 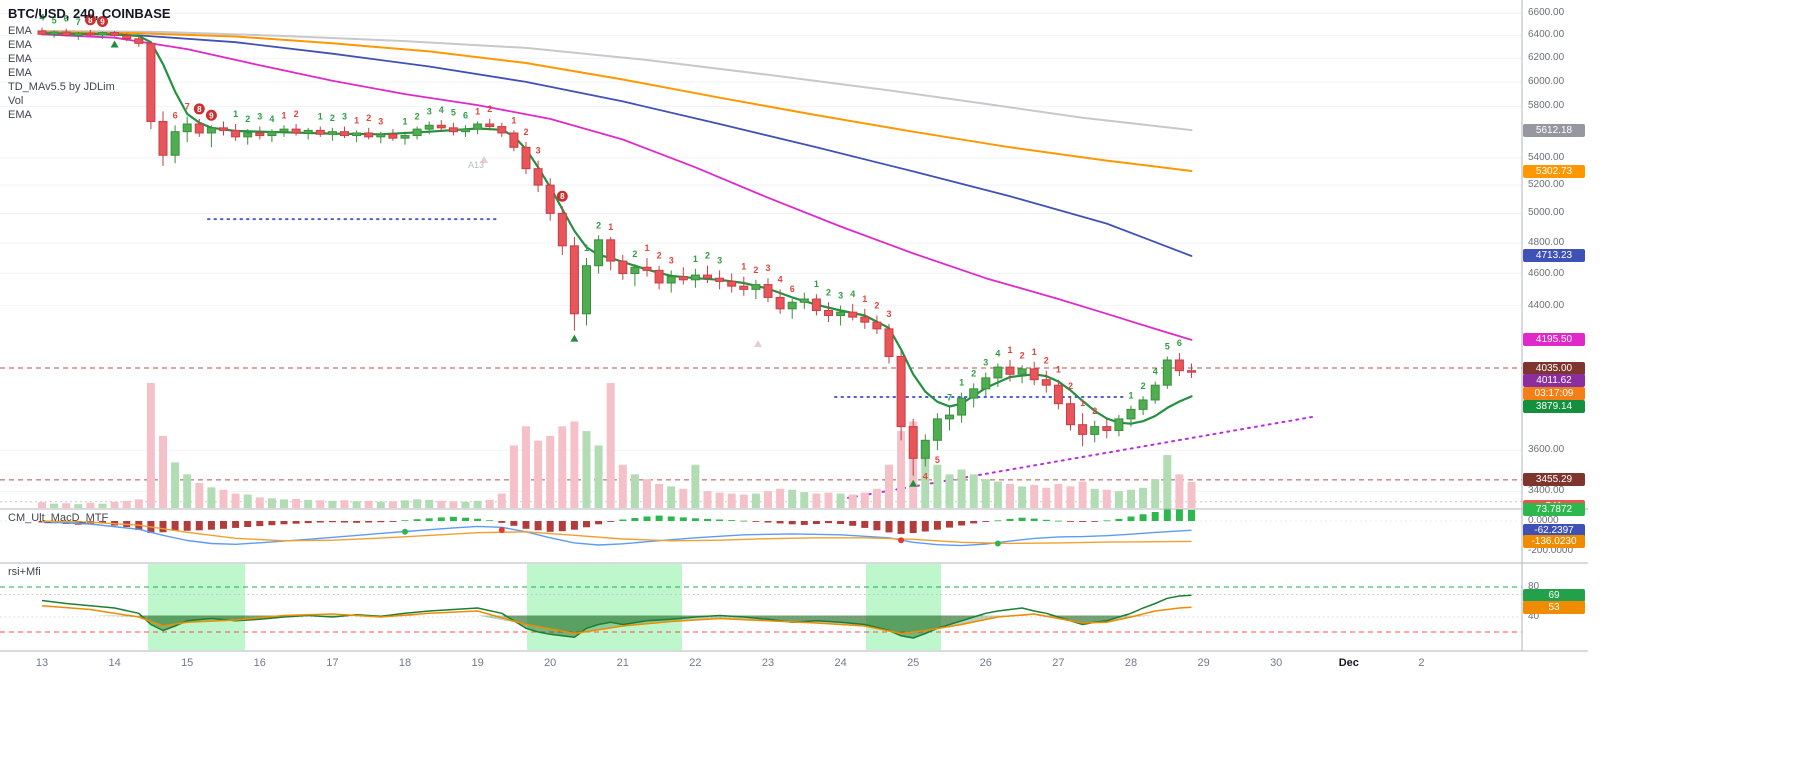 What do you see at coordinates (1546, 81) in the screenshot?
I see `price-label: 6000.00` at bounding box center [1546, 81].